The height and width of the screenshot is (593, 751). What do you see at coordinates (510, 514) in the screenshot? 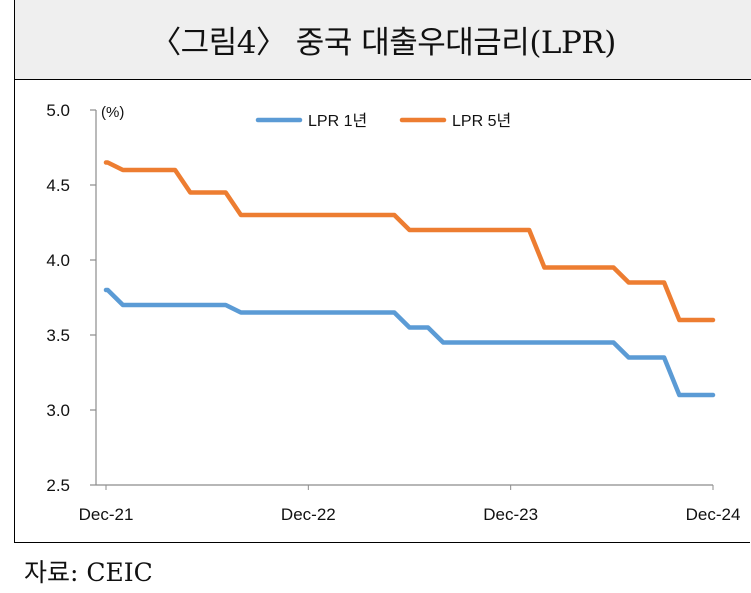
I see `x-tick-label: Dec-23` at bounding box center [510, 514].